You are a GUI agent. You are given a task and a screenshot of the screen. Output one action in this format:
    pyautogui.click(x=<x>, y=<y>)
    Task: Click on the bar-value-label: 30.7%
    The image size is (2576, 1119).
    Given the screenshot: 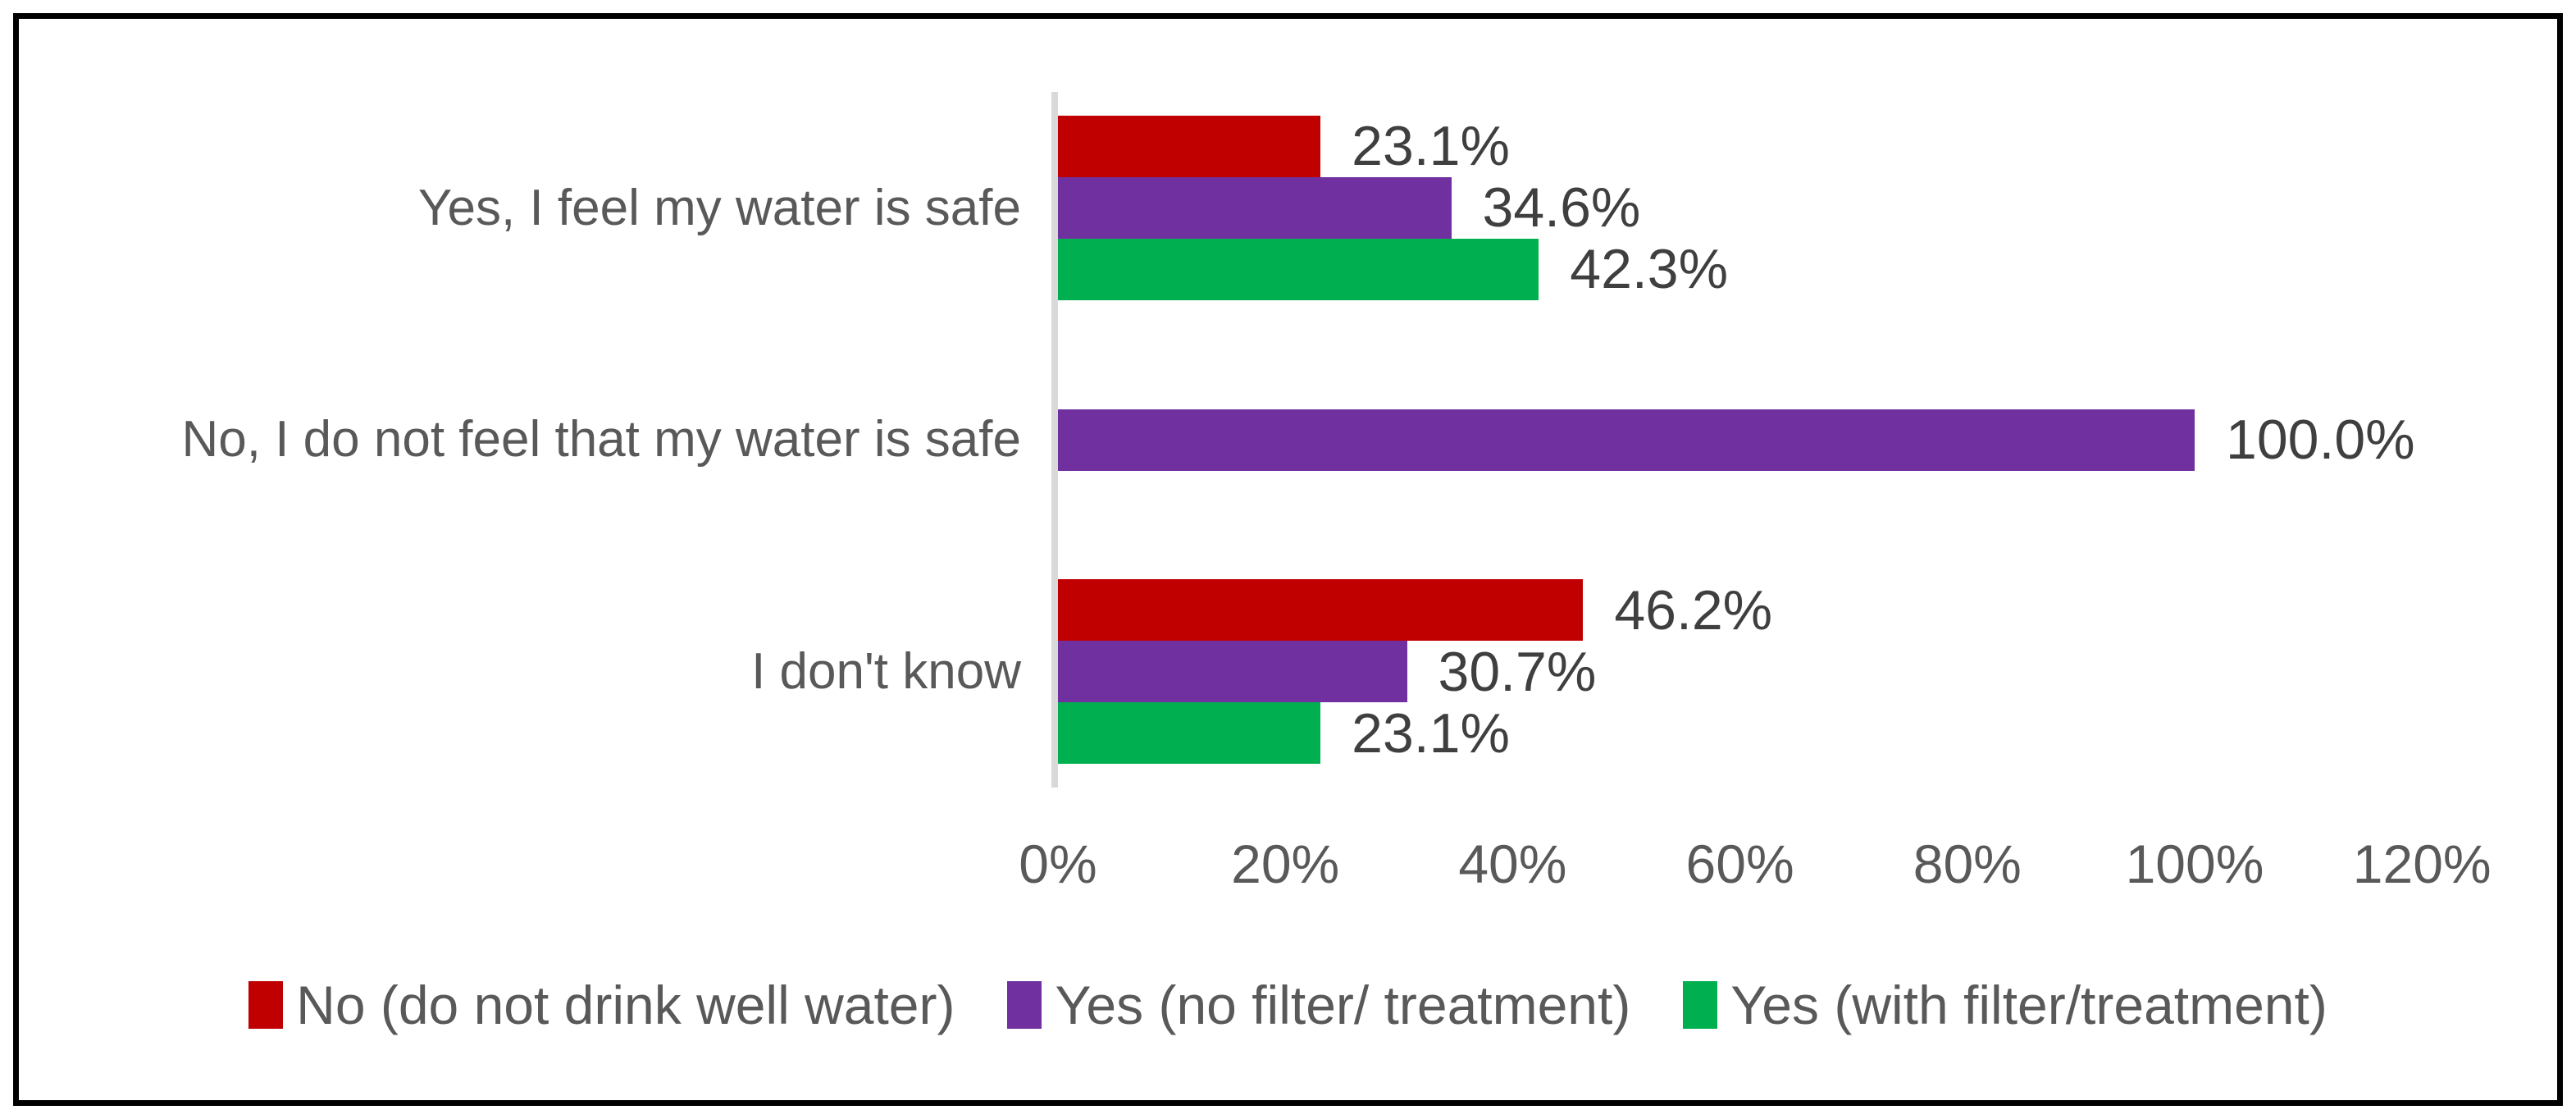 What is the action you would take?
    pyautogui.click(x=1517, y=671)
    